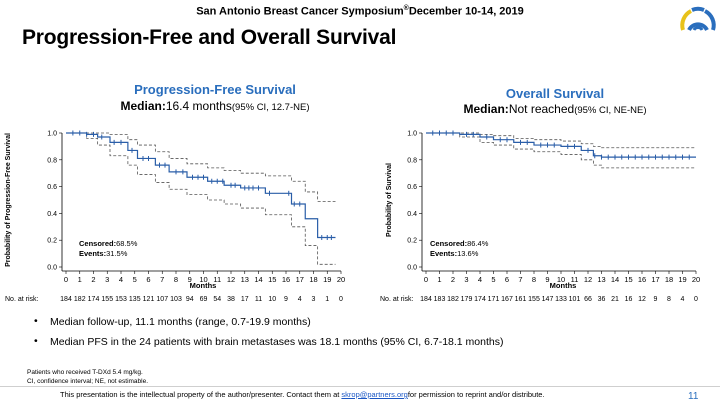 This screenshot has width=720, height=405. Describe the element at coordinates (389, 200) in the screenshot. I see `os-y-axis-label: Probability of Survival` at that location.